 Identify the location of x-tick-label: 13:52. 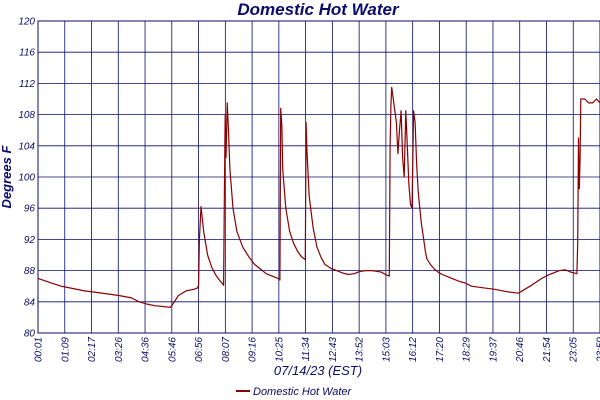
(360, 349).